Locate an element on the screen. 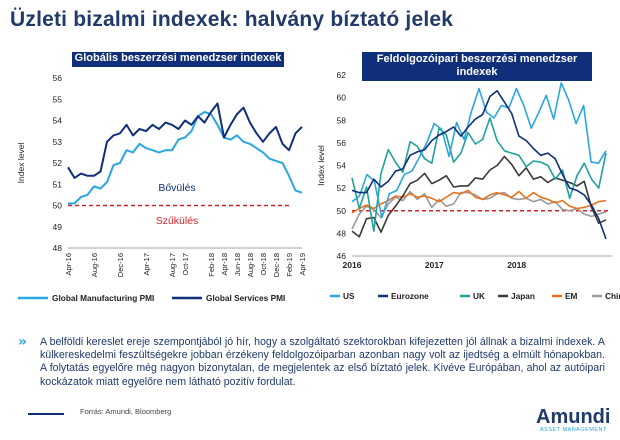  x-tick-label: Feb-19 is located at coordinates (289, 265).